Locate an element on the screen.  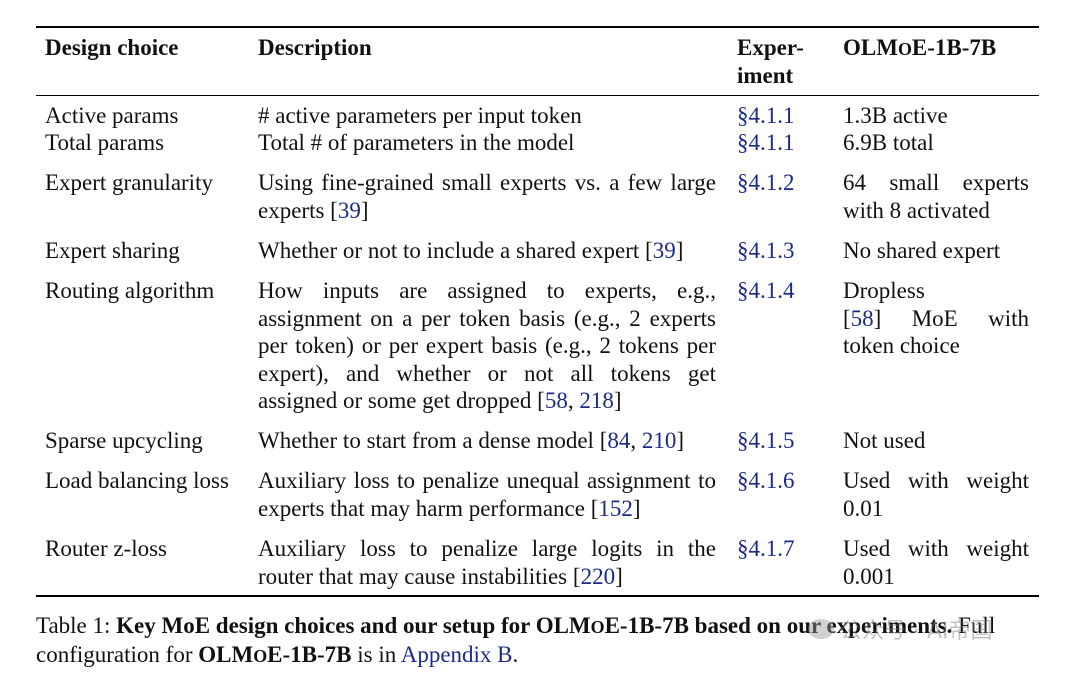
row-setting: 64 small experts with 8 activated is located at coordinates (936, 196).